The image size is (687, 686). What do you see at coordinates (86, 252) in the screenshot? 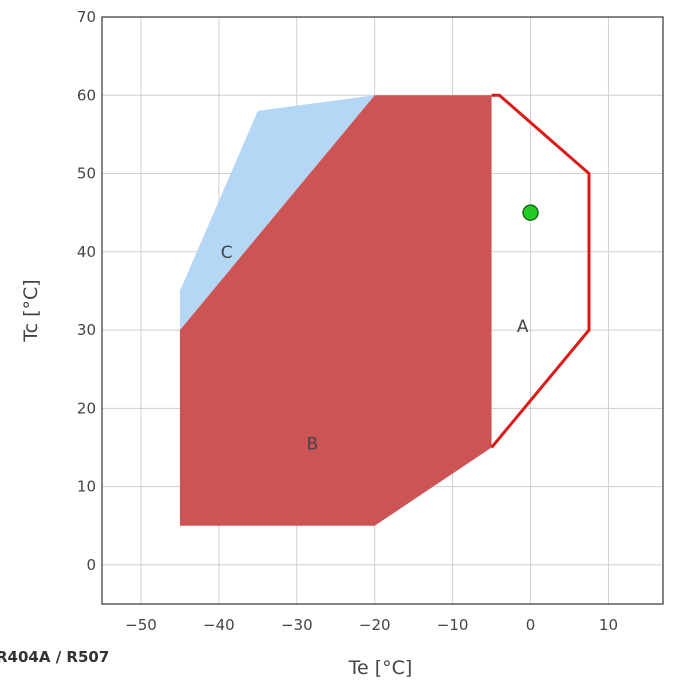
I see `y-tick-label: 40` at bounding box center [86, 252].